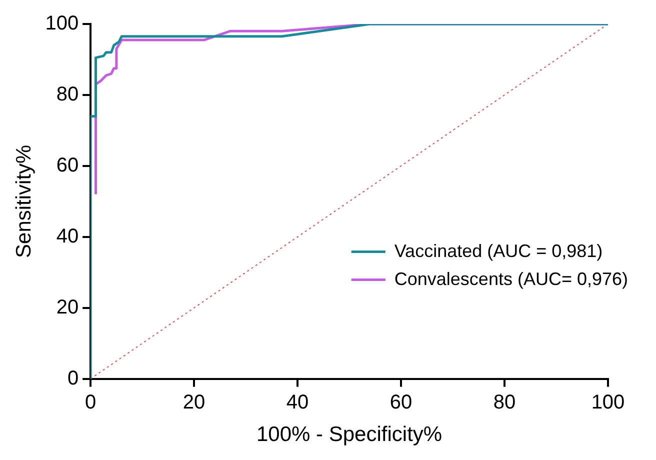 The image size is (656, 460). I want to click on x-axis-title: 100% - Specificity%, so click(349, 434).